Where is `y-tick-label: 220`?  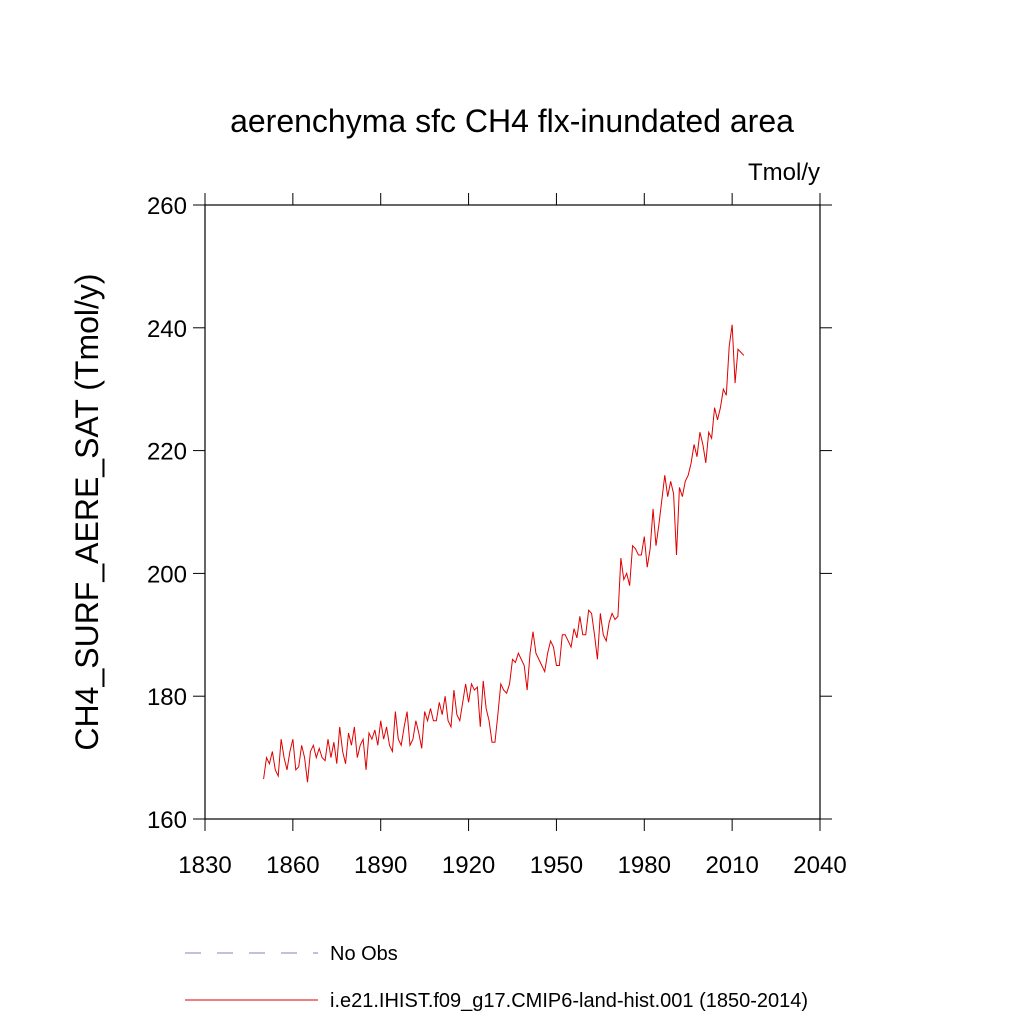 y-tick-label: 220 is located at coordinates (167, 452).